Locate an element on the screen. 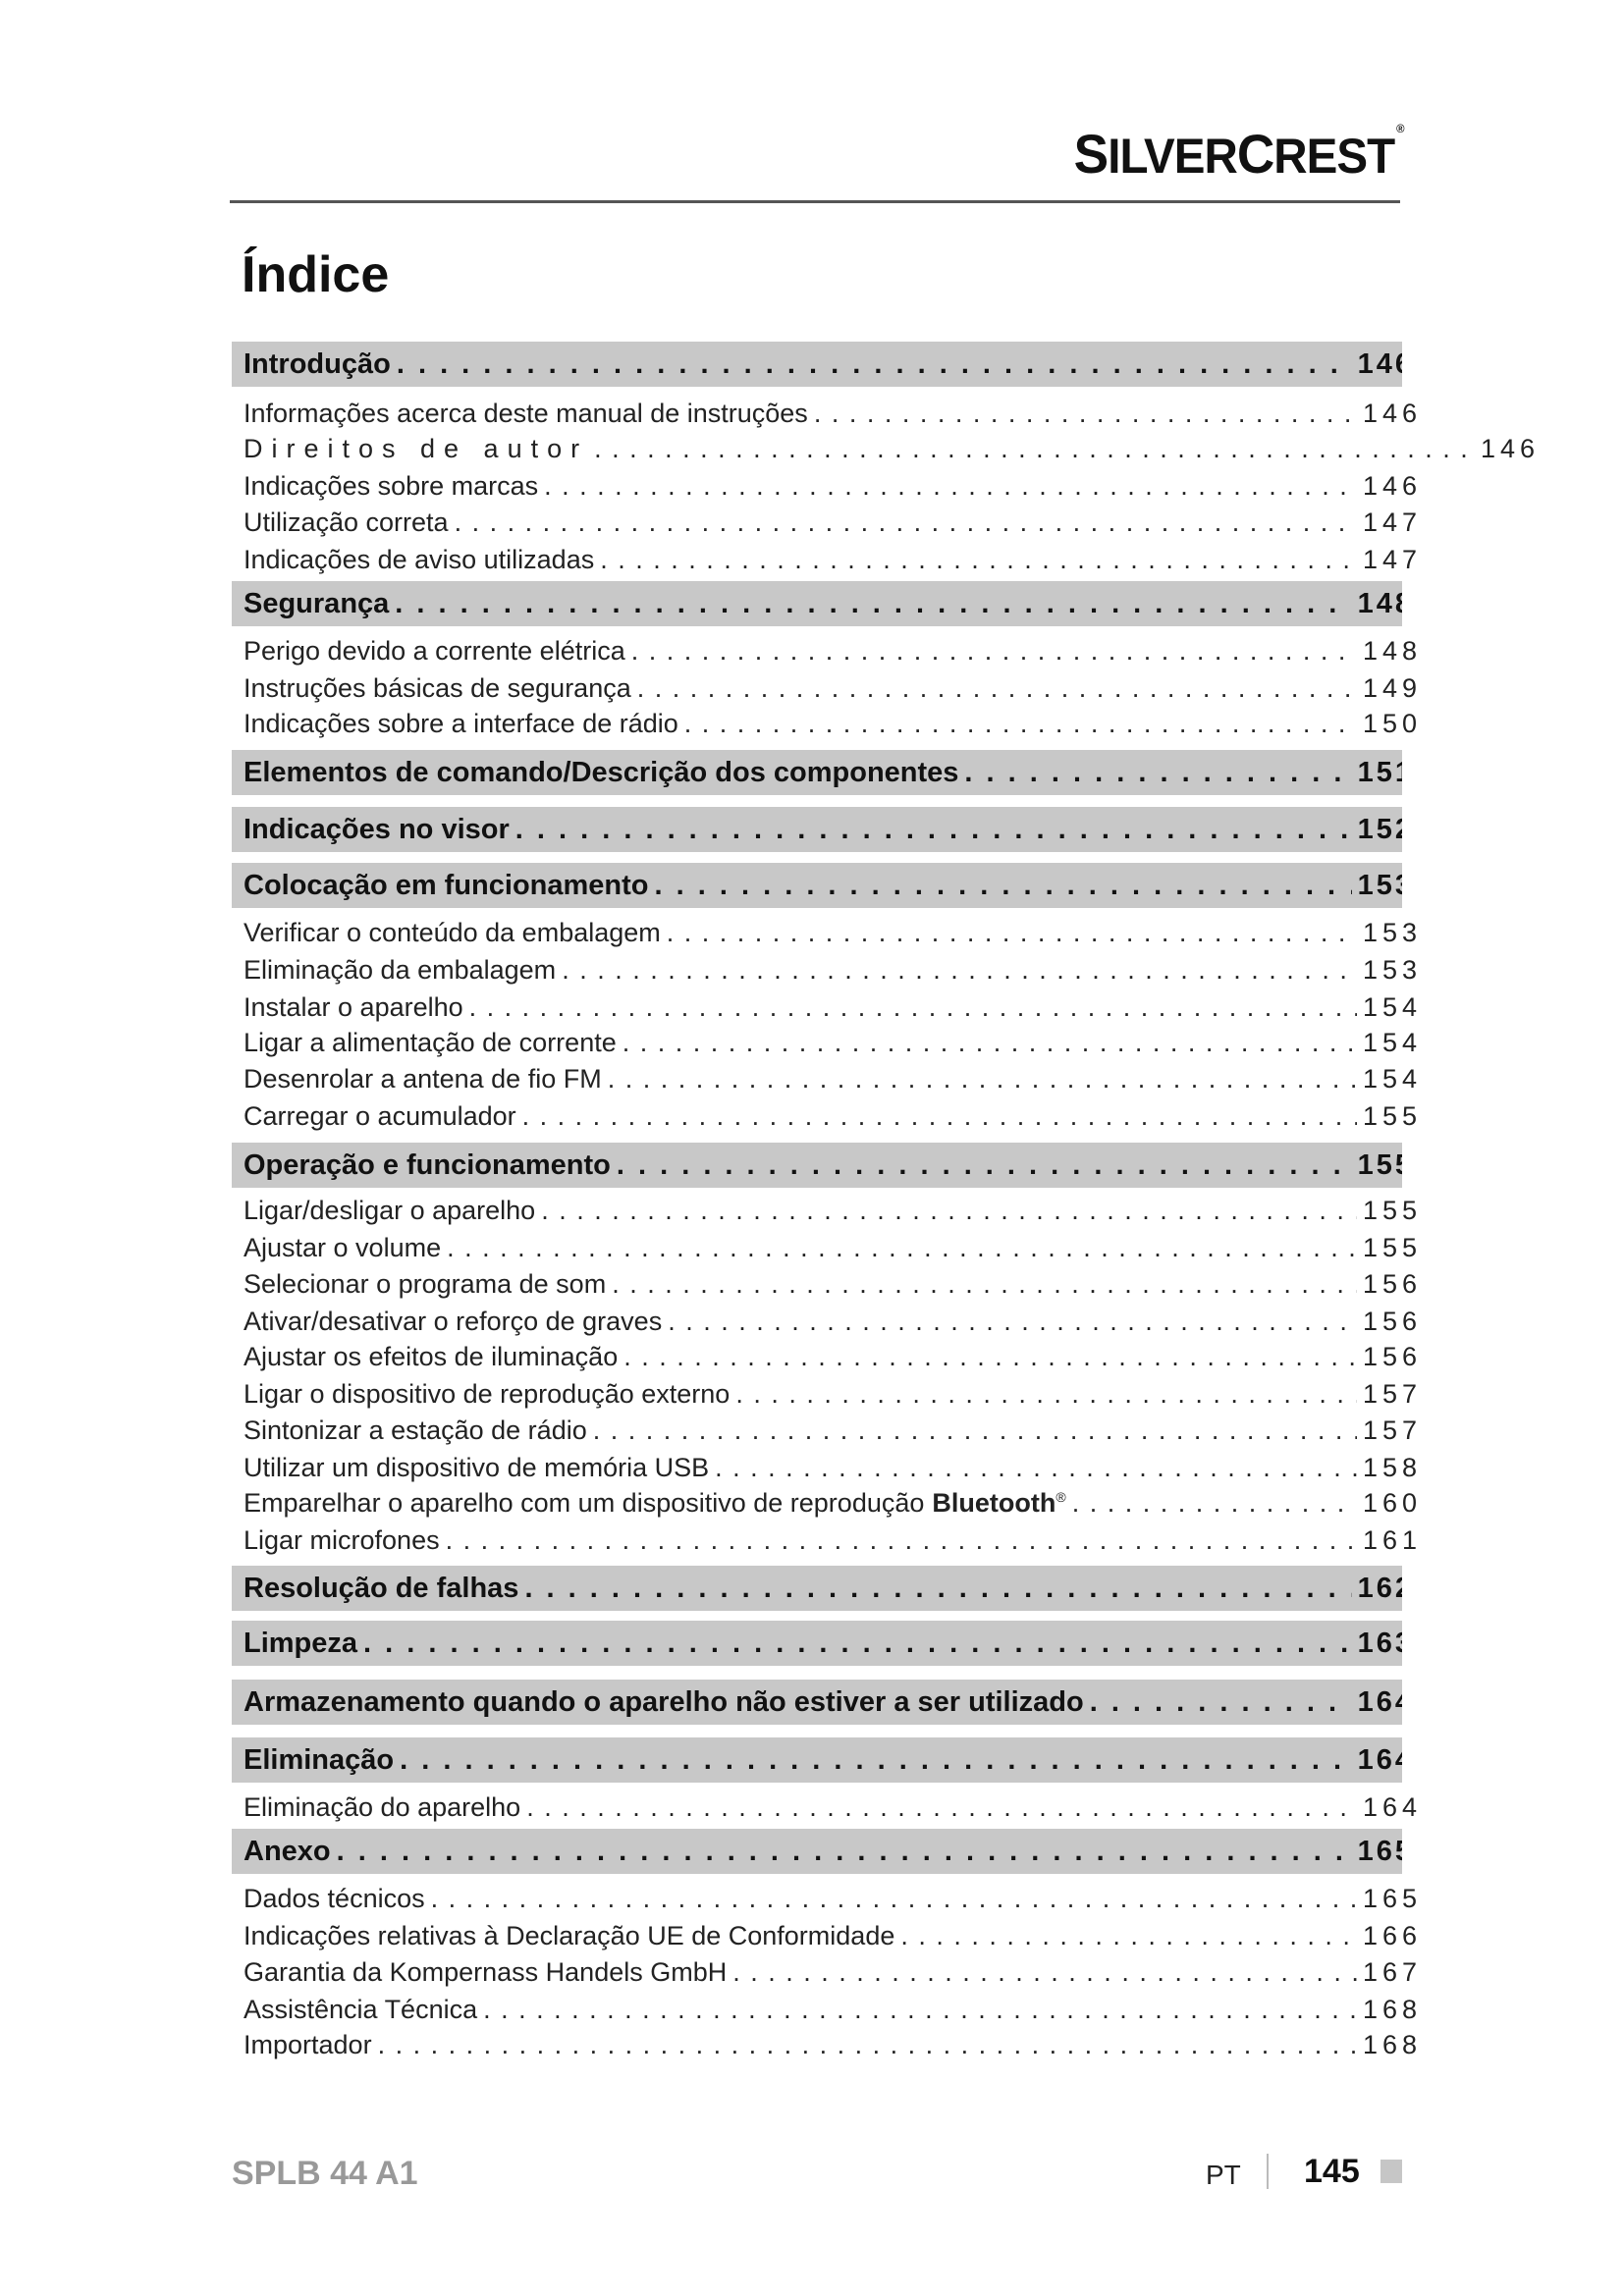 This screenshot has width=1624, height=2296. toc-entry: Assistência Técnica 168 is located at coordinates (833, 2009).